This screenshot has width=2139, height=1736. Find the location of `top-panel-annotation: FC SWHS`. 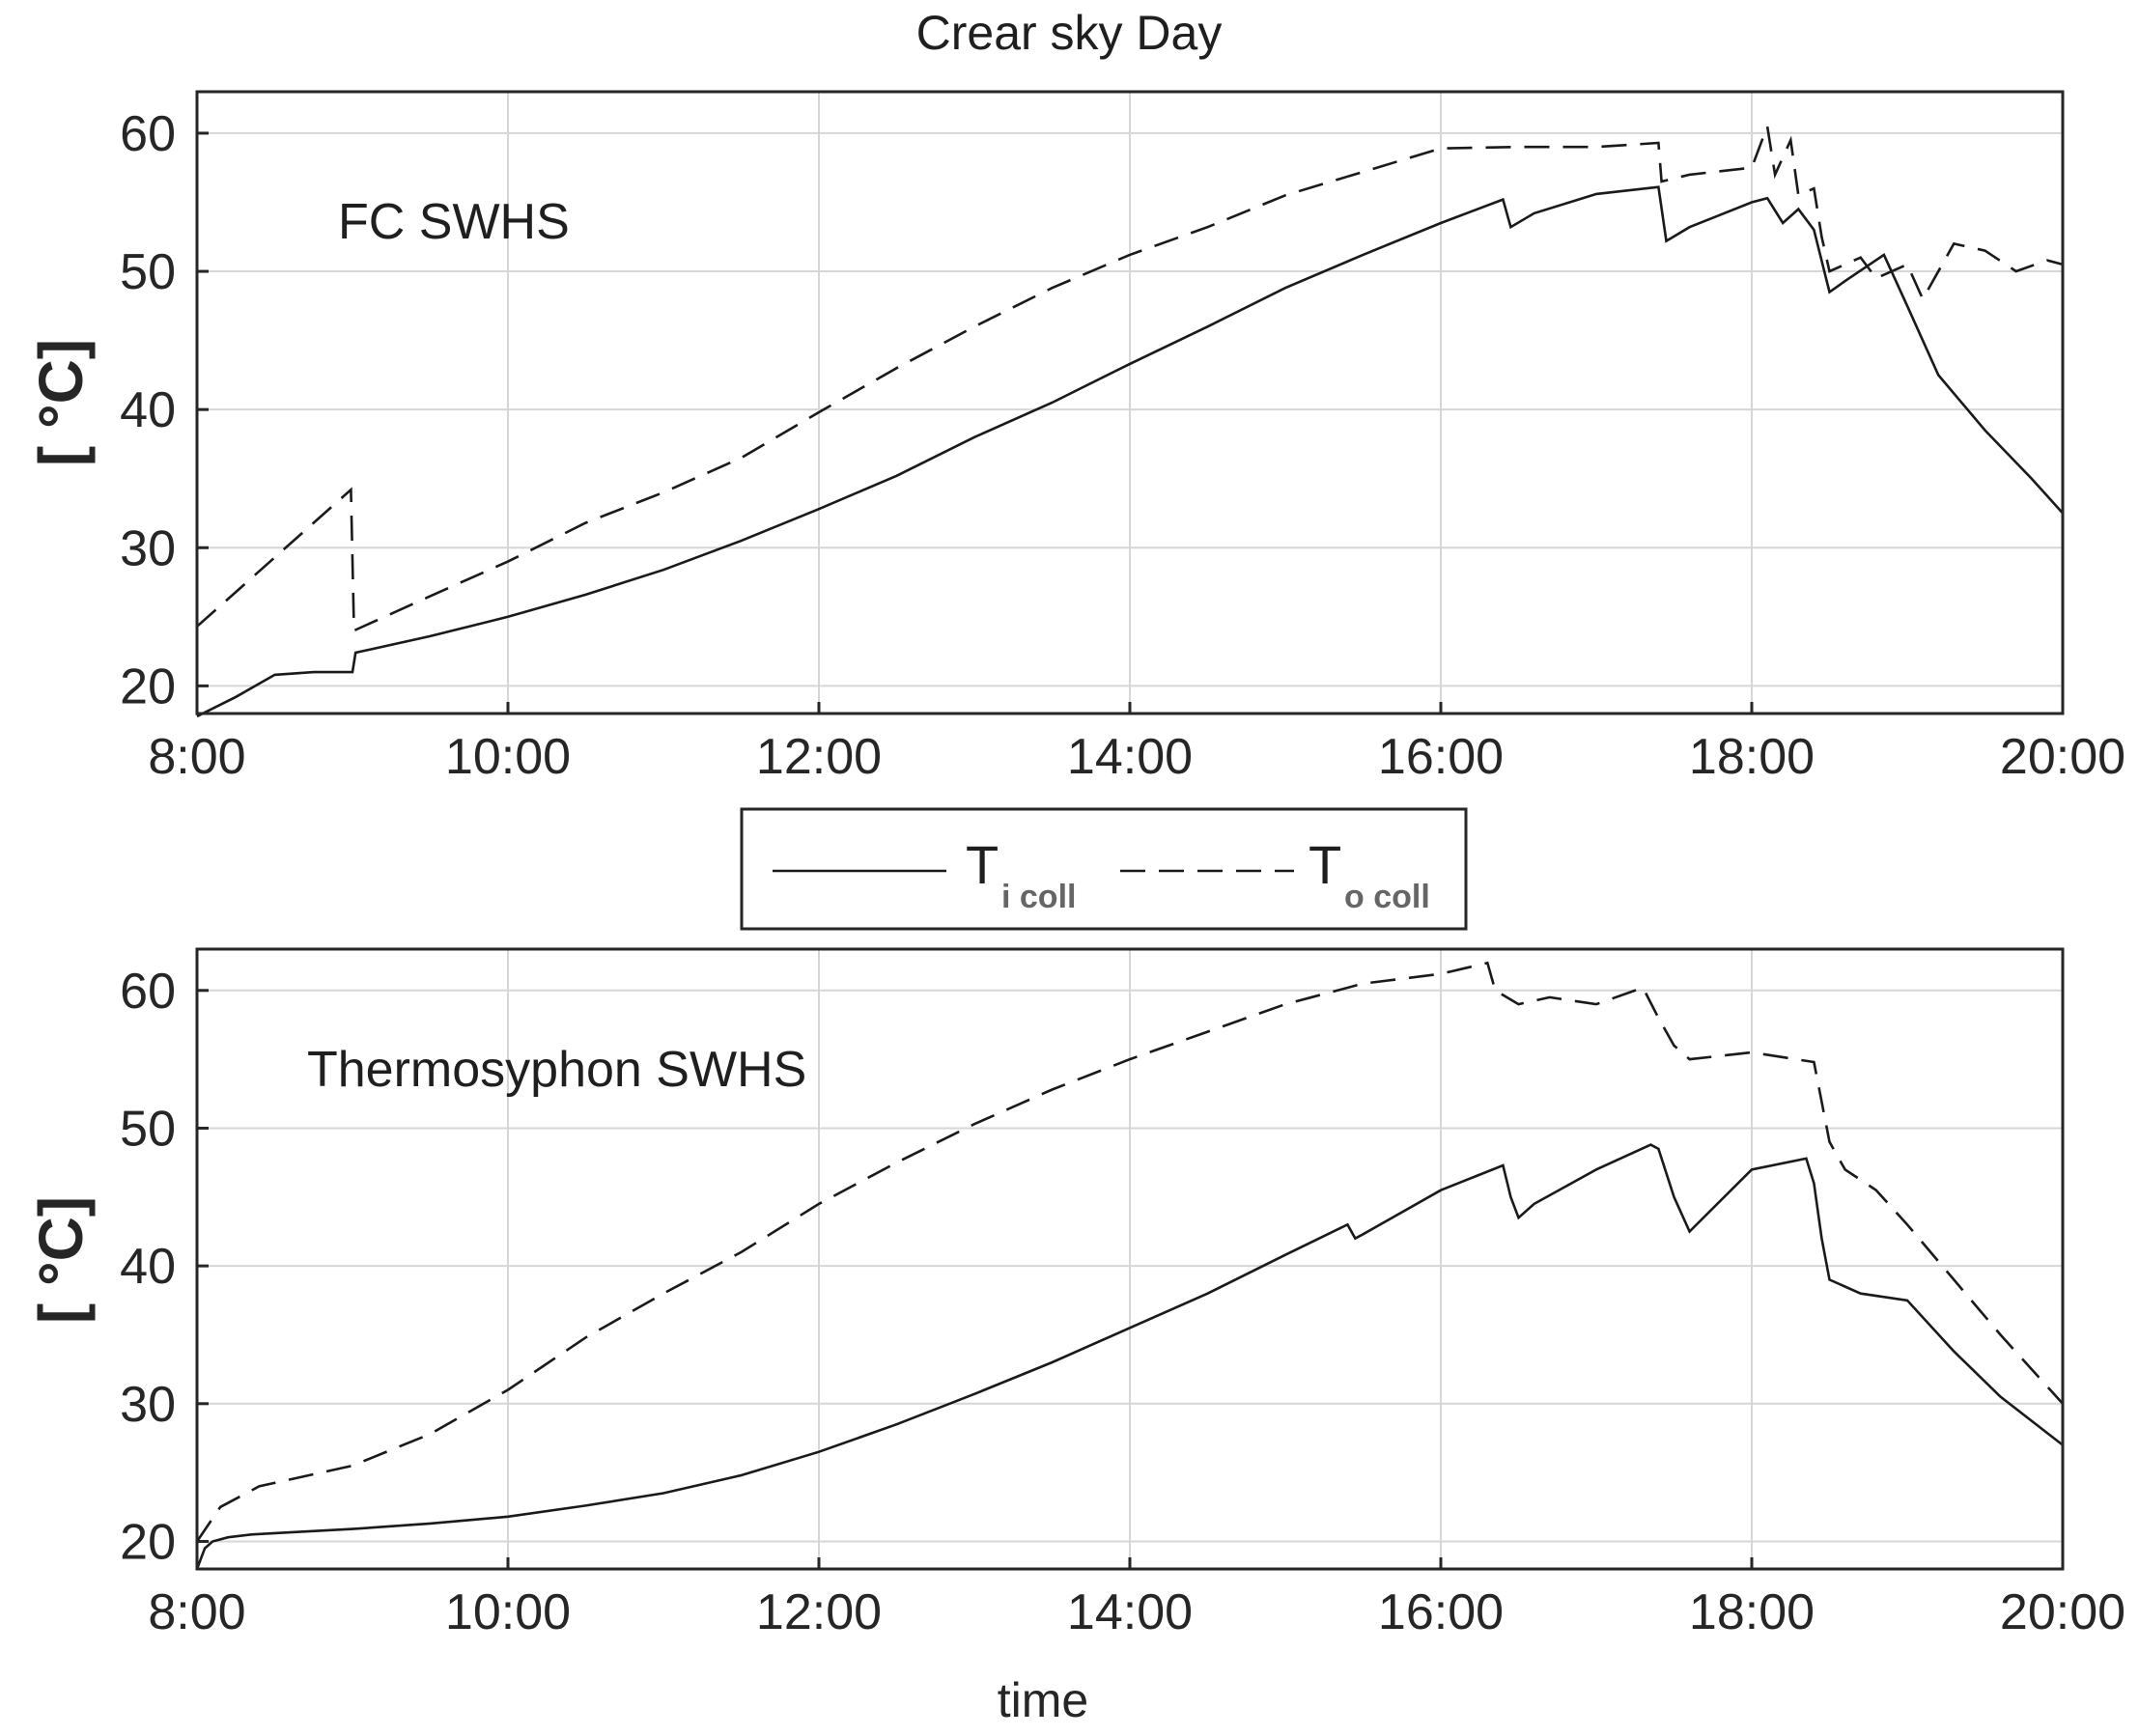

top-panel-annotation: FC SWHS is located at coordinates (454, 222).